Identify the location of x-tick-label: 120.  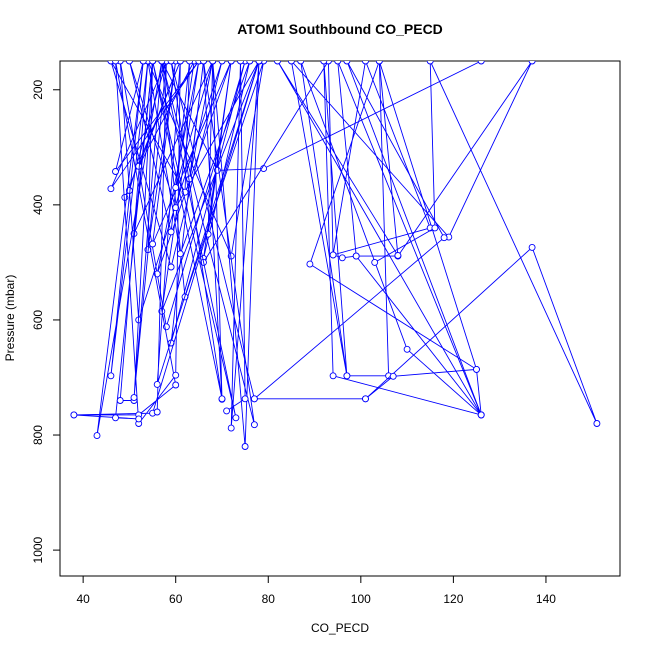
(453, 599).